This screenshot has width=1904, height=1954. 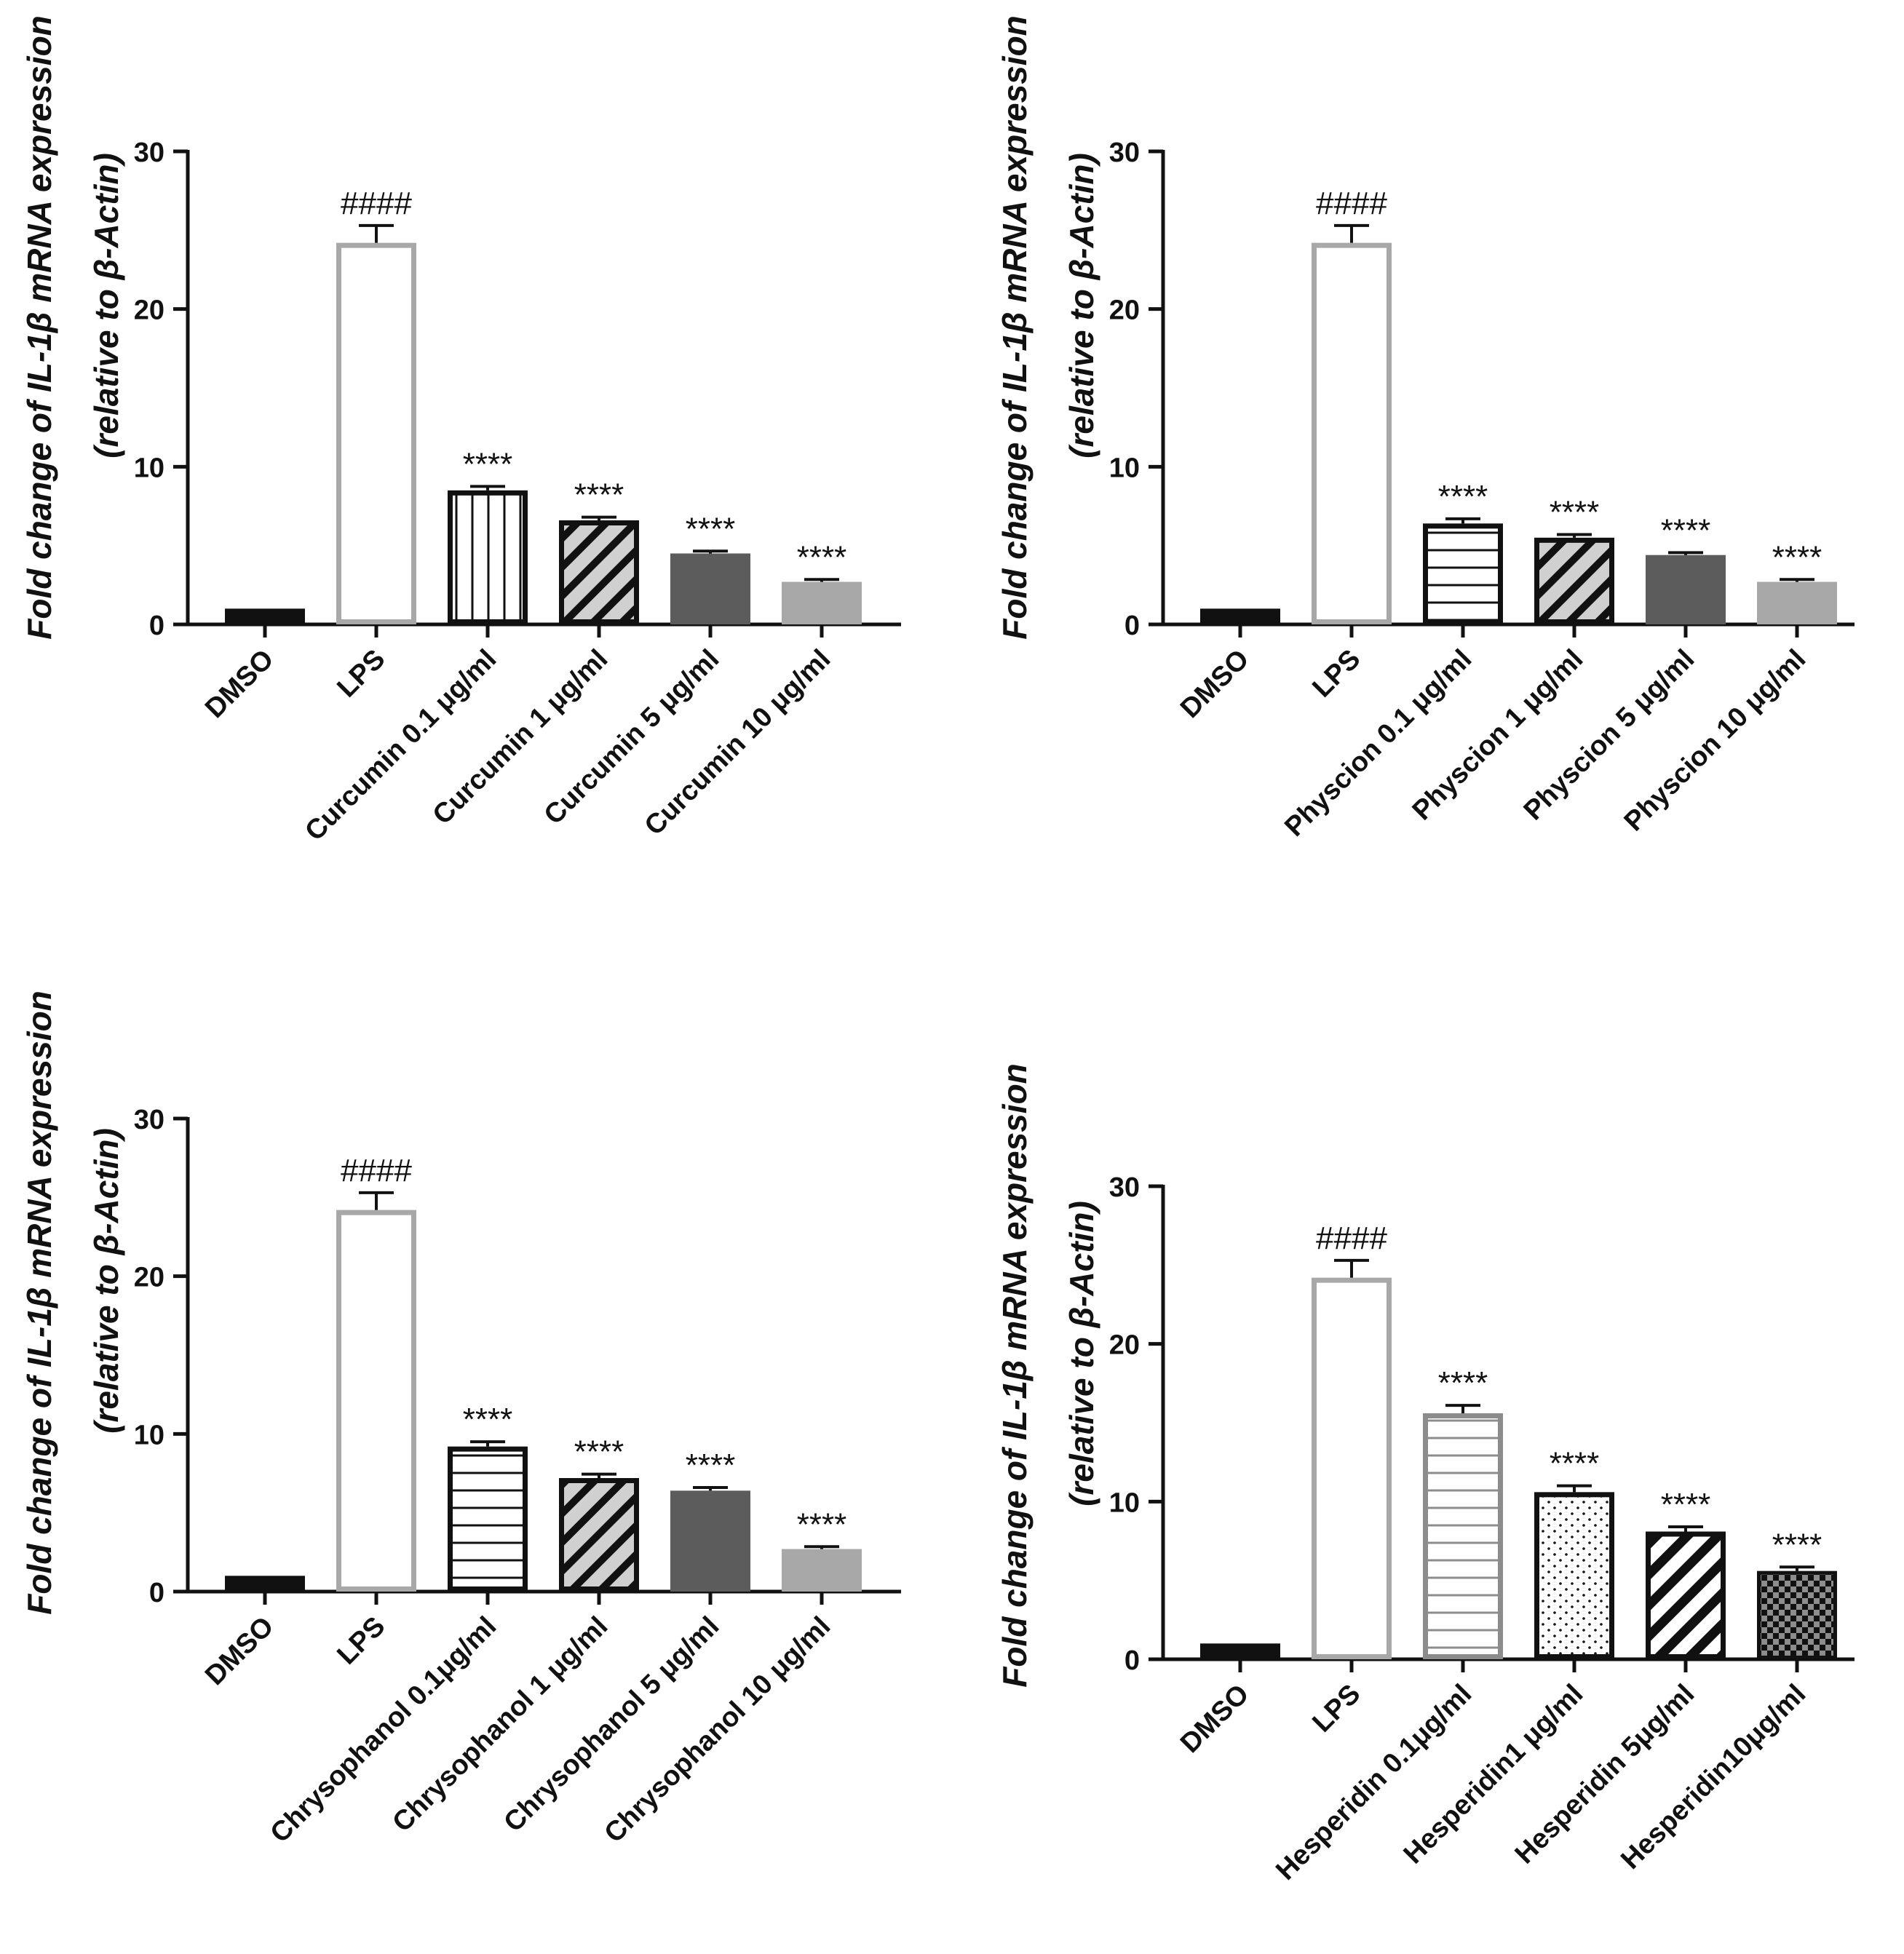 I want to click on category-label: Physcion 10 μg/ml, so click(x=1715, y=741).